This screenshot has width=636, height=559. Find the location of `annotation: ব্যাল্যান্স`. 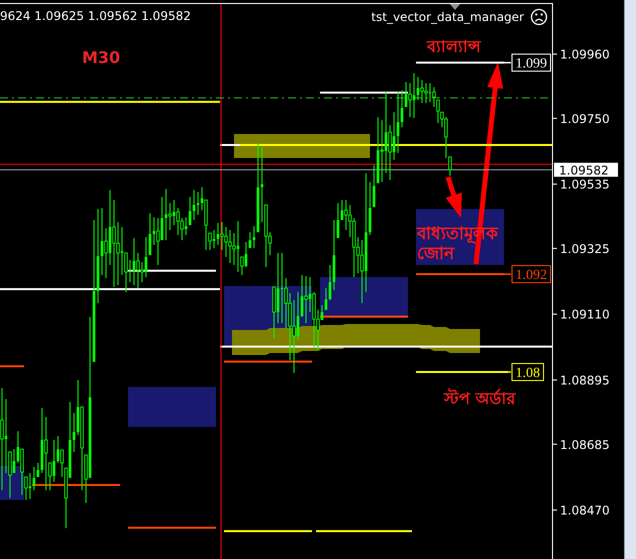

annotation: ব্যাল্যান্স is located at coordinates (454, 46).